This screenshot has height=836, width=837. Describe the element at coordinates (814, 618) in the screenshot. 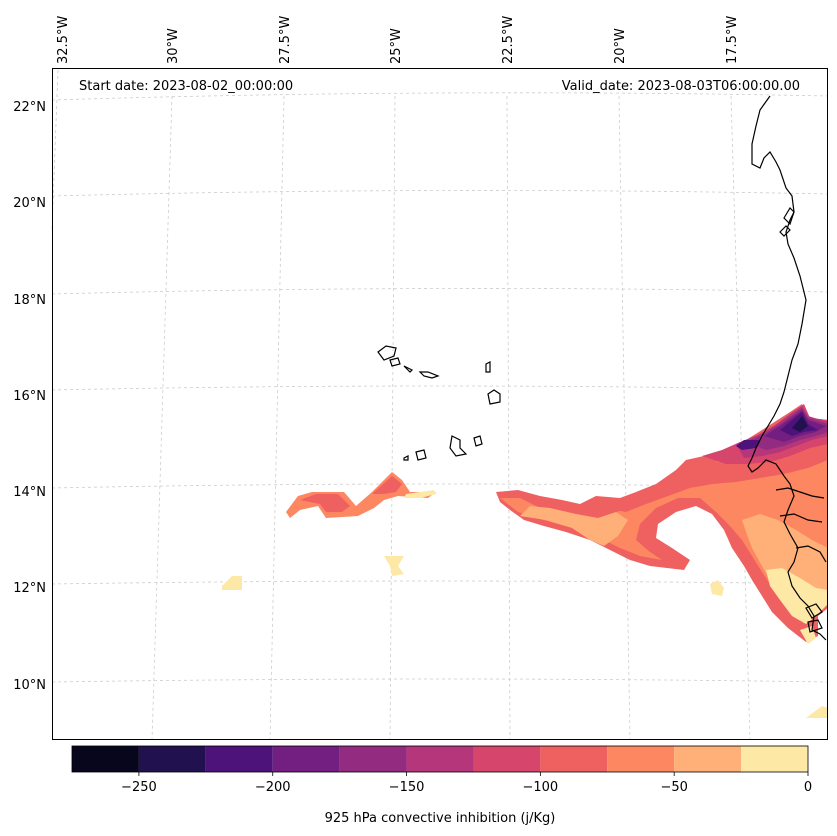

I see `coast-islands-s` at that location.